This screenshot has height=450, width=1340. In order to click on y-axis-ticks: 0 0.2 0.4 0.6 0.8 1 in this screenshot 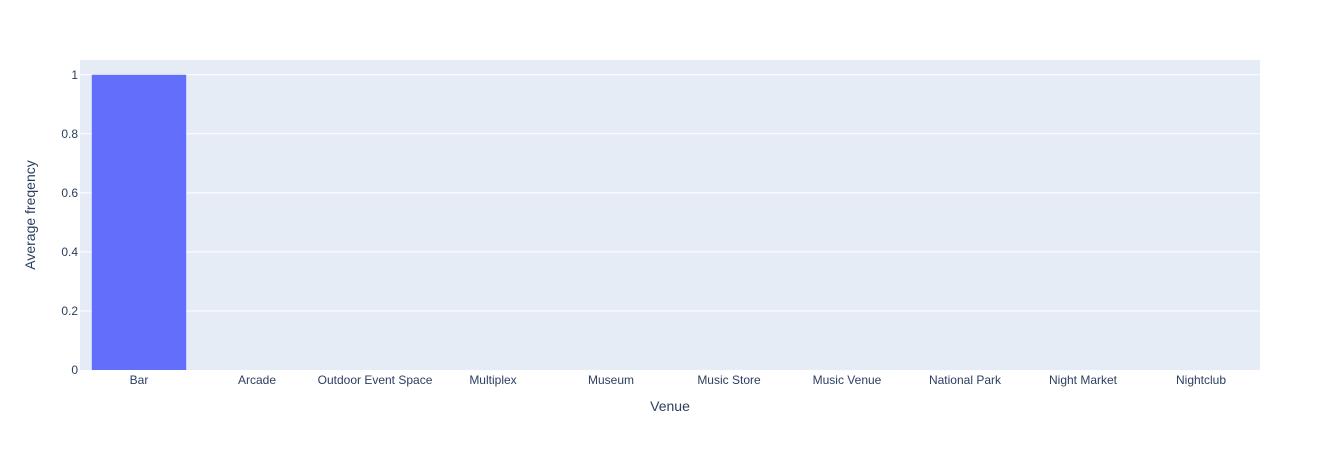, I will do `click(69, 222)`.